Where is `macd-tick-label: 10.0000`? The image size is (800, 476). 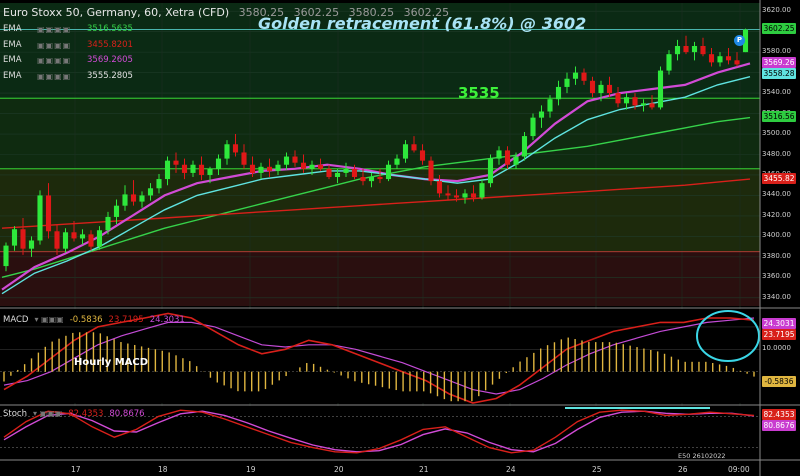 macd-tick-label: 10.0000 is located at coordinates (776, 348).